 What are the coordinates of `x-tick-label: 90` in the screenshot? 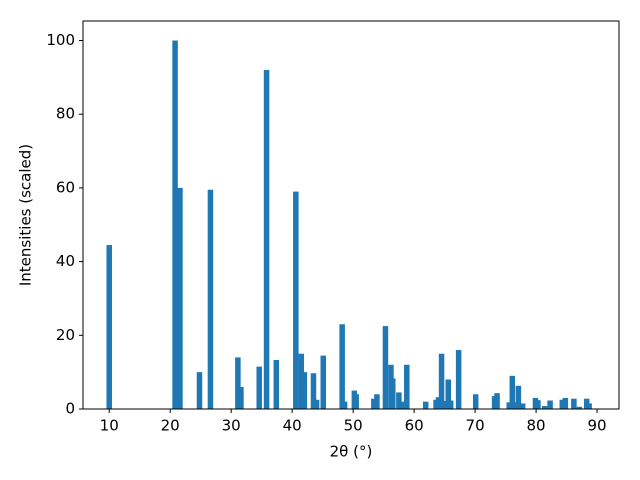 It's located at (597, 426).